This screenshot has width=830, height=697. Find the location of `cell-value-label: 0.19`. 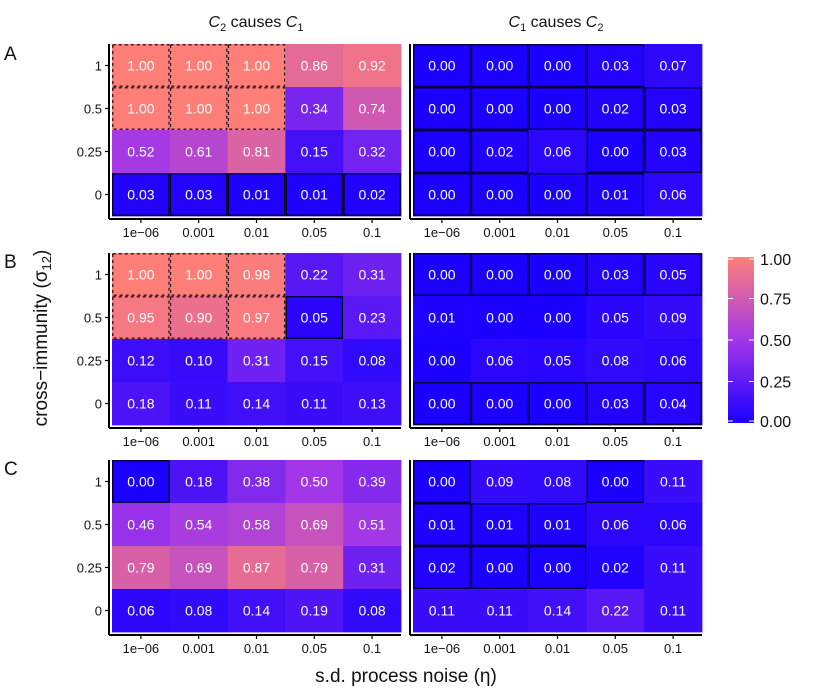

cell-value-label: 0.19 is located at coordinates (314, 611).